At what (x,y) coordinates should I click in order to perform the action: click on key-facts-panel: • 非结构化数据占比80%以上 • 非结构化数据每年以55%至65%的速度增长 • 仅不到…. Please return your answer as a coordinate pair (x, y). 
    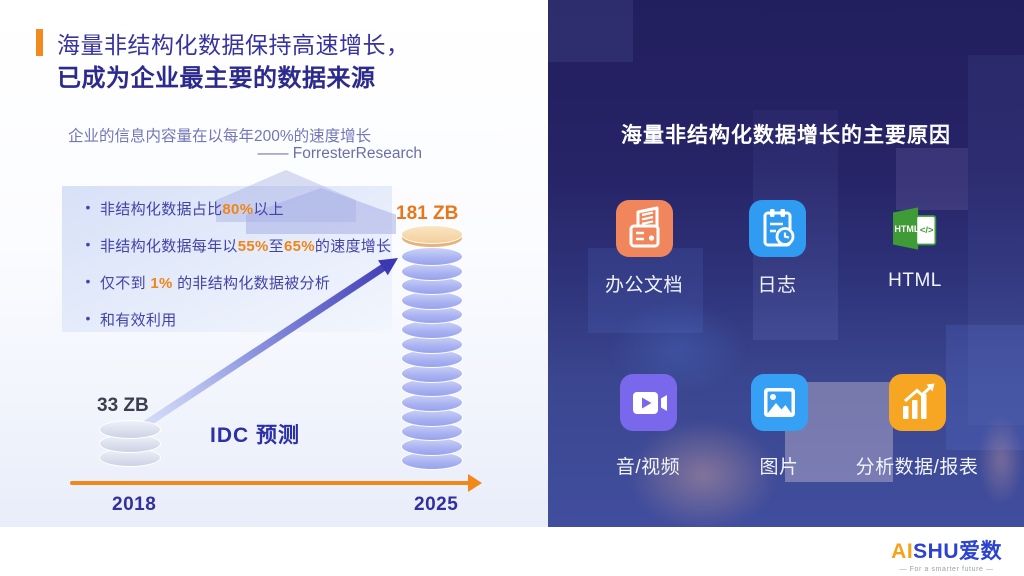
    Looking at the image, I should click on (229, 251).